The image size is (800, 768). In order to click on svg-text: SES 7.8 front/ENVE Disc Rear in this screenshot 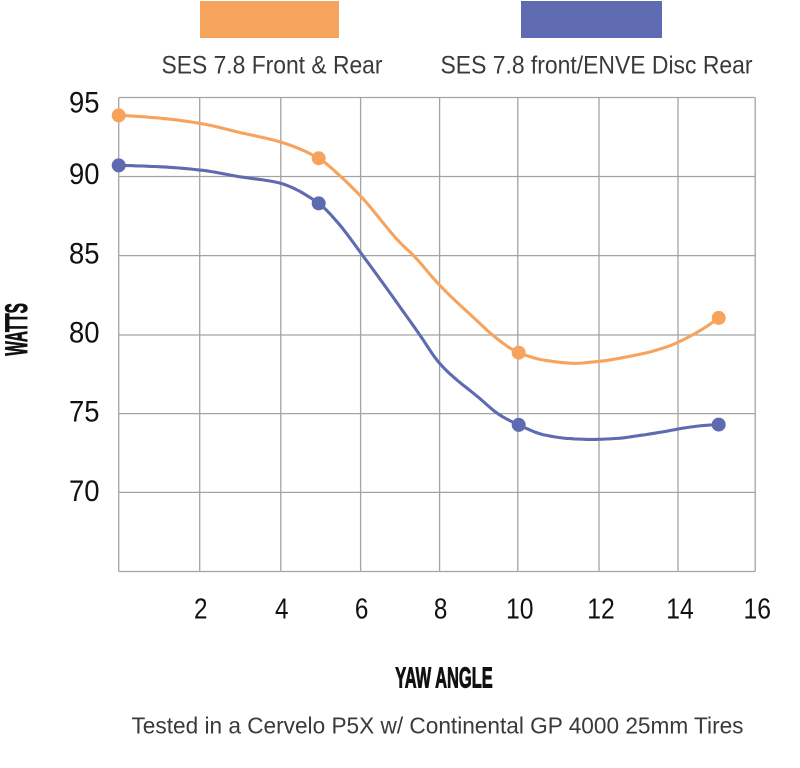, I will do `click(597, 66)`.